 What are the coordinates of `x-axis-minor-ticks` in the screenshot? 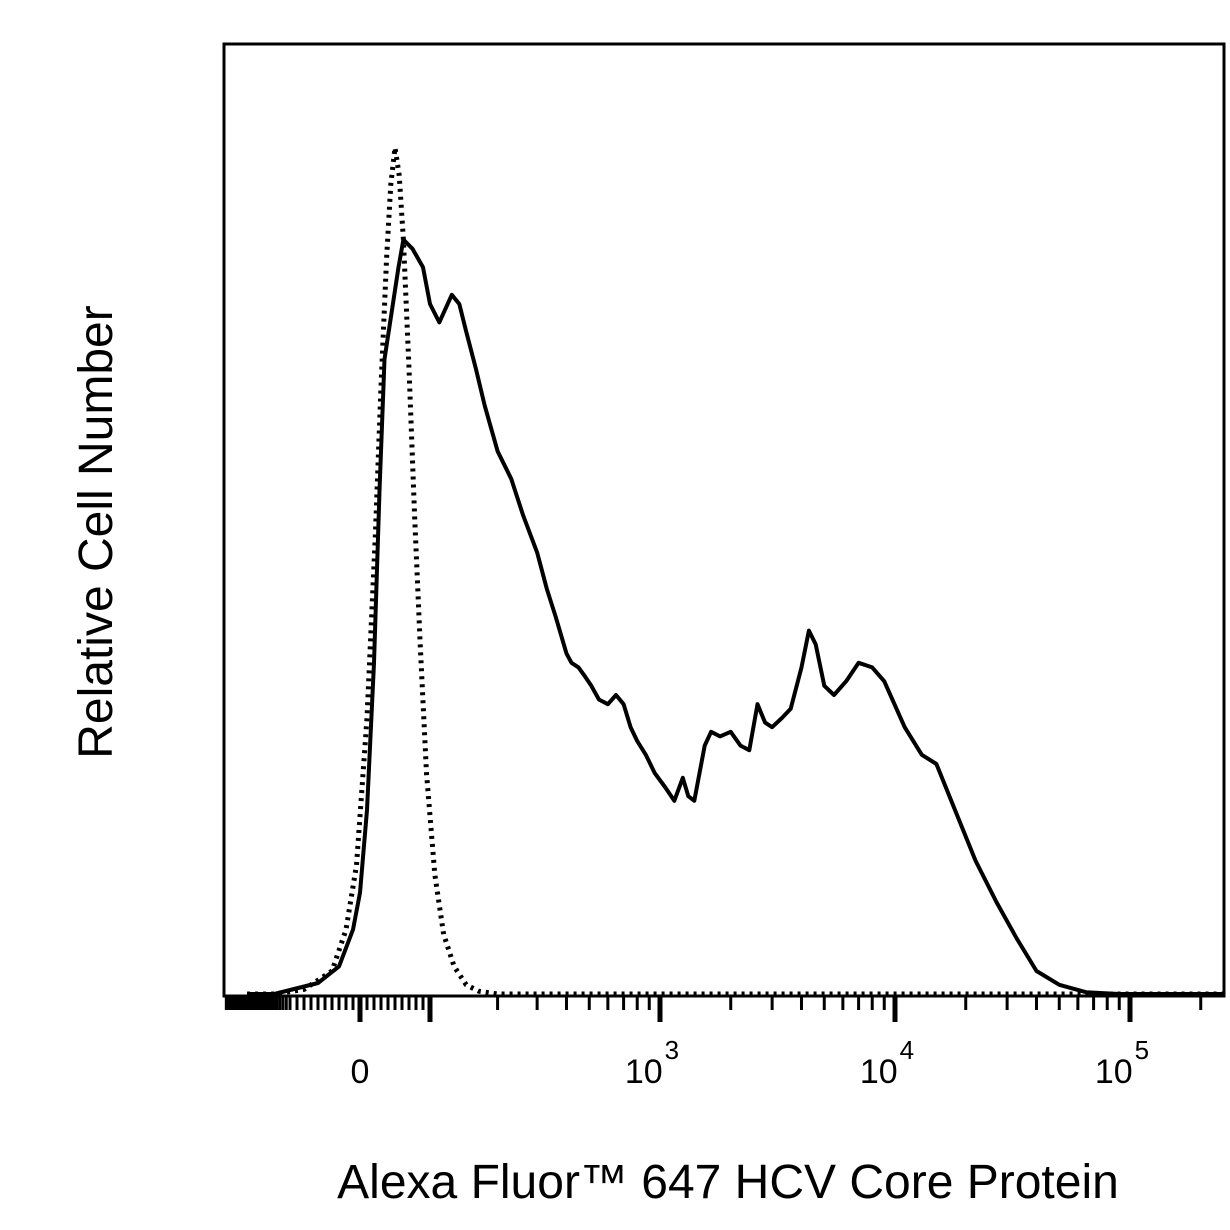 It's located at (713, 1009).